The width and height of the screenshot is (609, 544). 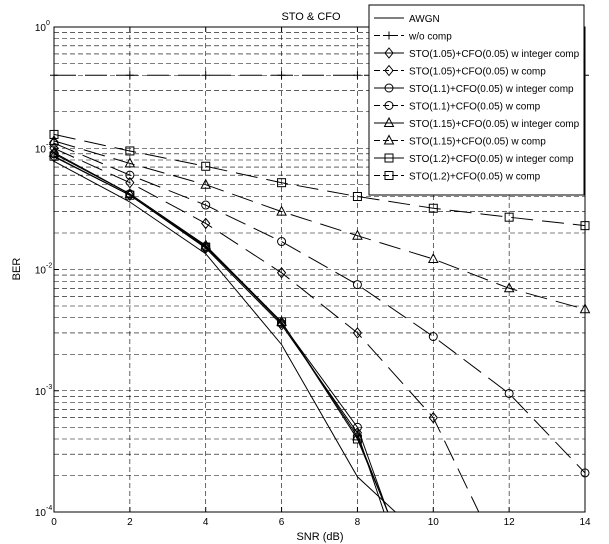 I want to click on legend-entry: STO(1.15)+CFO(0.05) w integer comp, so click(x=477, y=123).